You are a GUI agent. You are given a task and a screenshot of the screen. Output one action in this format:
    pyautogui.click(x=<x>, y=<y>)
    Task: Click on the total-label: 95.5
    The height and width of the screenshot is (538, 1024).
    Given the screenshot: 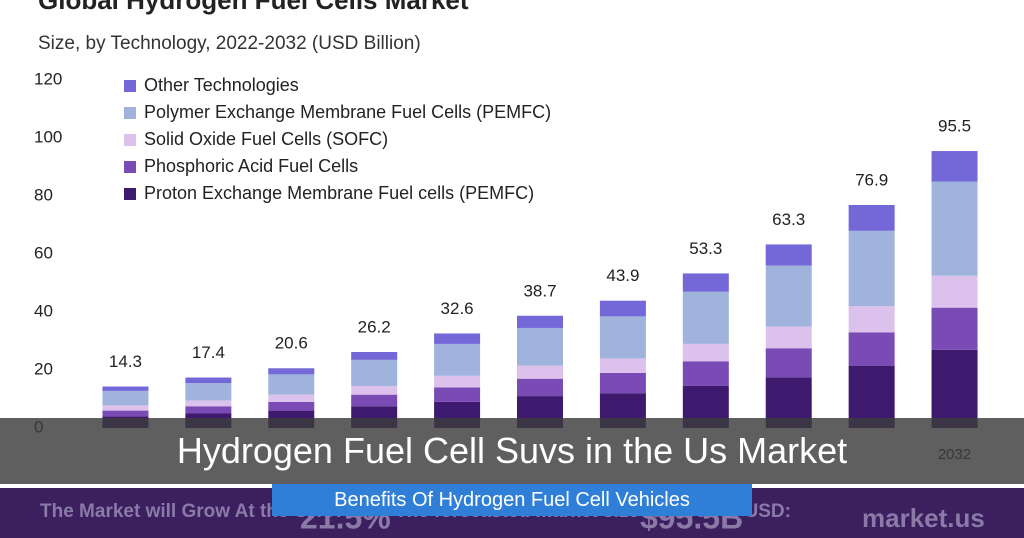 What is the action you would take?
    pyautogui.click(x=954, y=126)
    